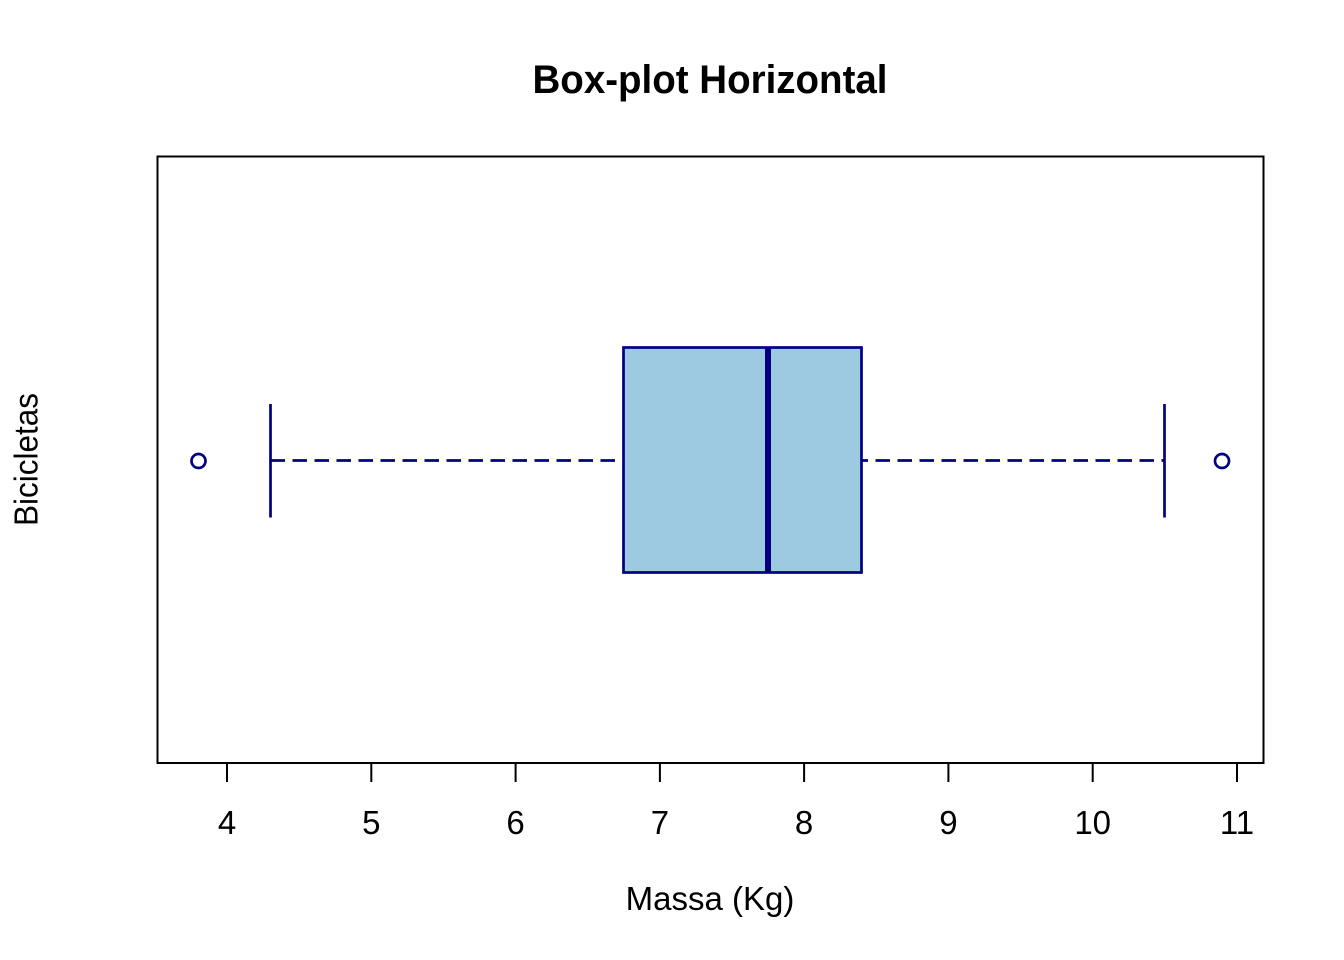  What do you see at coordinates (804, 822) in the screenshot?
I see `svg-text: 8` at bounding box center [804, 822].